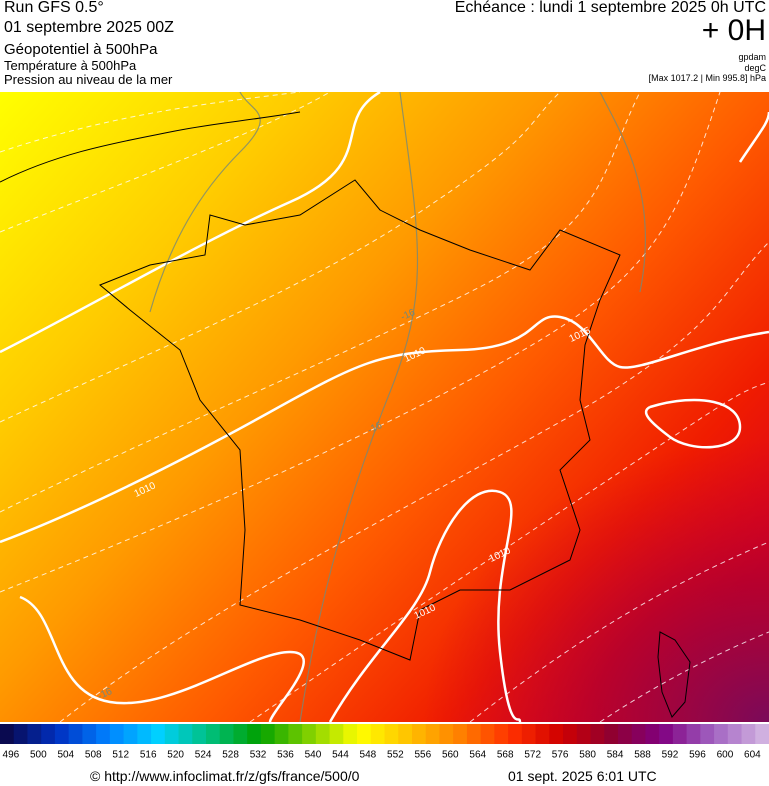 The width and height of the screenshot is (769, 786). Describe the element at coordinates (88, 79) in the screenshot. I see `field-label: Pression au niveau de la mer` at that location.